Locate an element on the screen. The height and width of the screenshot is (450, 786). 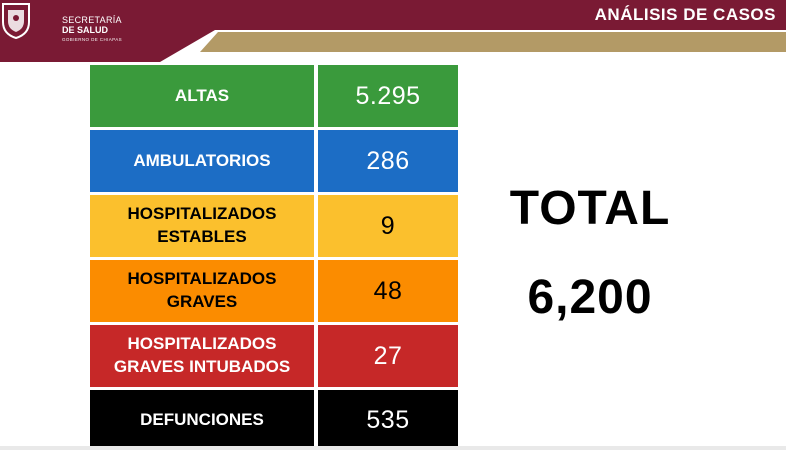
row-value: 535 is located at coordinates (388, 420).